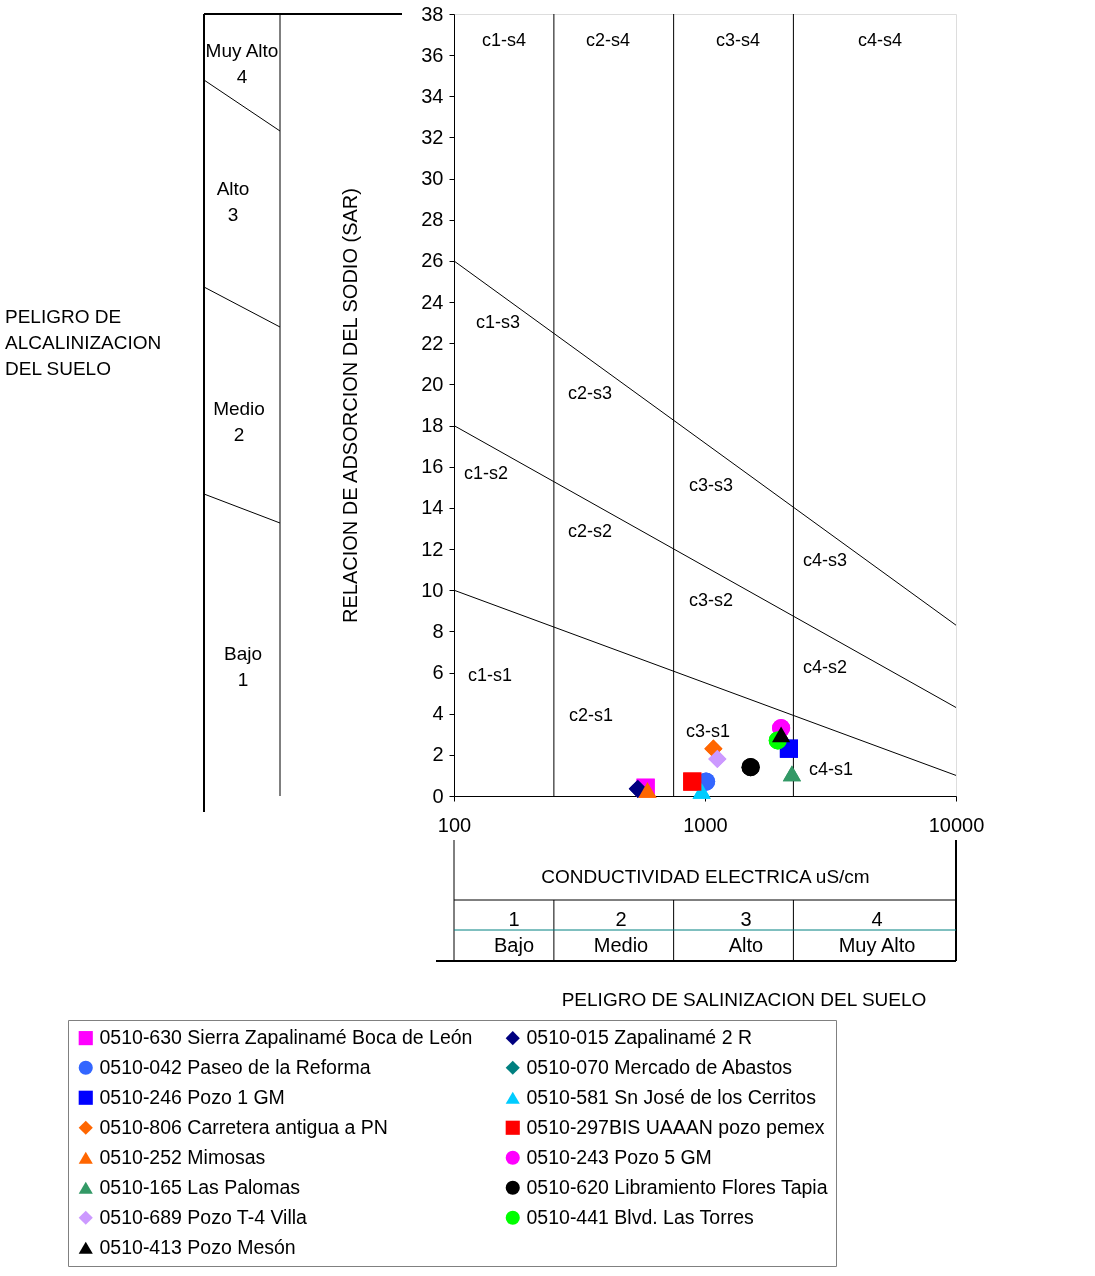 The image size is (1095, 1276). Describe the element at coordinates (591, 715) in the screenshot. I see `annotation: c2-s1` at that location.